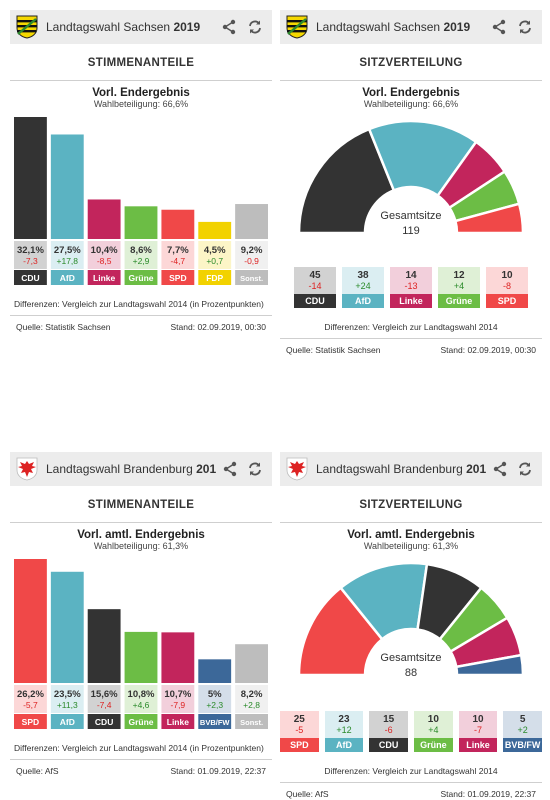 Image resolution: width=550 pixels, height=800 pixels. What do you see at coordinates (388, 745) in the screenshot?
I see `party-label: CDU` at bounding box center [388, 745].